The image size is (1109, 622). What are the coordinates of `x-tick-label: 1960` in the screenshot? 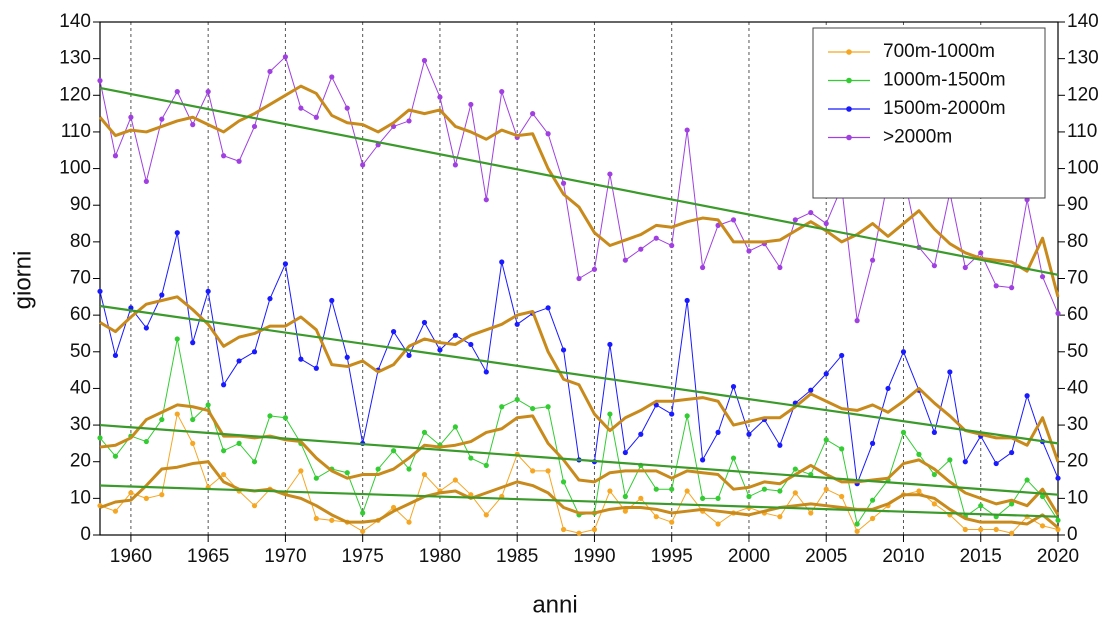 It's located at (131, 556).